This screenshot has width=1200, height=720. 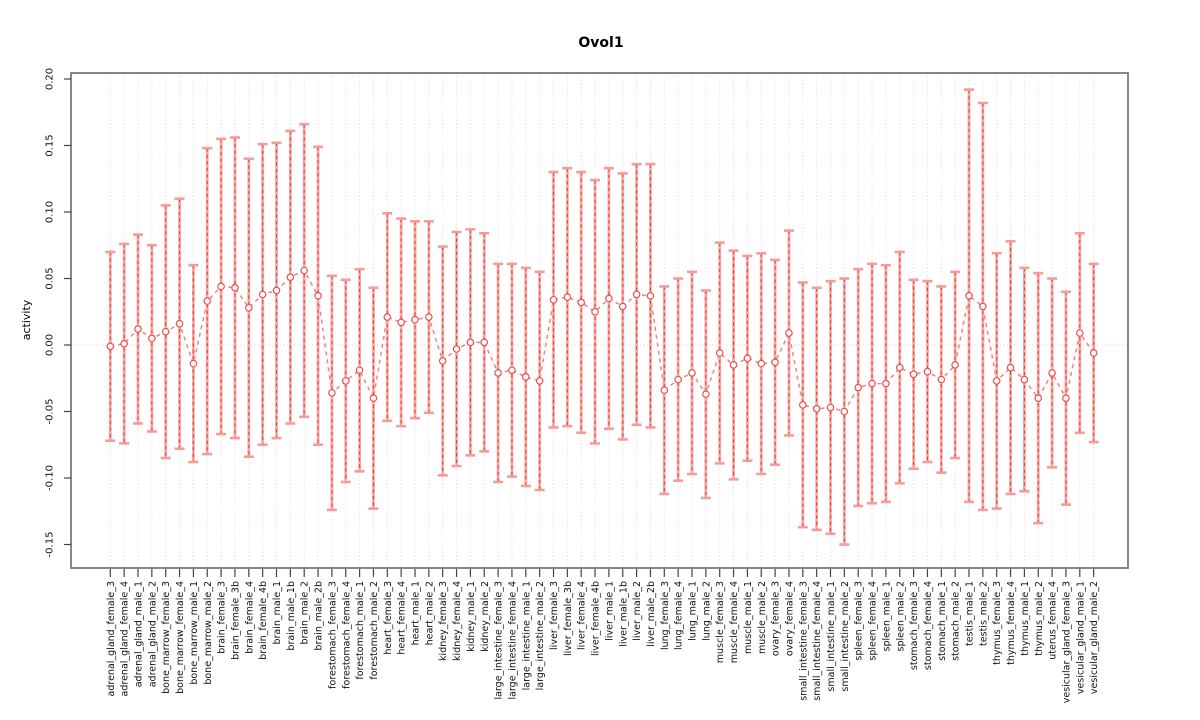 What do you see at coordinates (50, 345) in the screenshot?
I see `y-tick-label: 0.00` at bounding box center [50, 345].